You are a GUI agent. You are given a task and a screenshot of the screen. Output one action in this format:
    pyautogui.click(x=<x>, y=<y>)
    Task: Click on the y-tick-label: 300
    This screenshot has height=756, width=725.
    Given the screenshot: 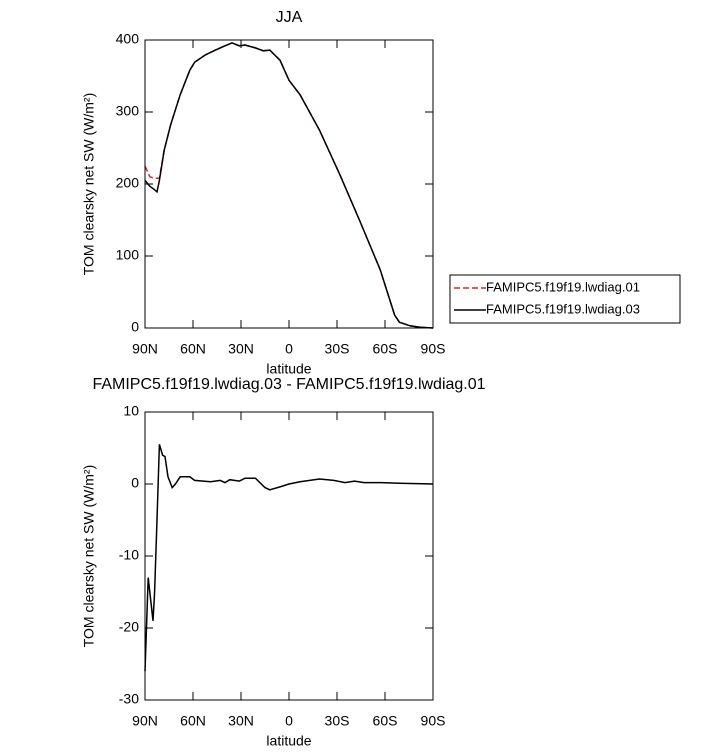 What is the action you would take?
    pyautogui.click(x=128, y=111)
    